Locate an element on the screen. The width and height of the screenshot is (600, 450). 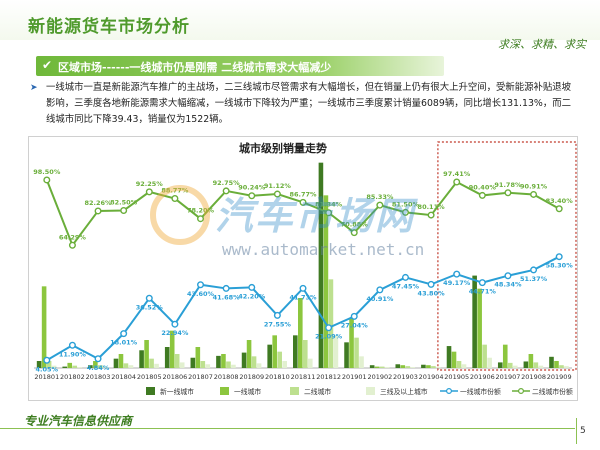
point-一线城市份额-201902 is located at coordinates (380, 290).